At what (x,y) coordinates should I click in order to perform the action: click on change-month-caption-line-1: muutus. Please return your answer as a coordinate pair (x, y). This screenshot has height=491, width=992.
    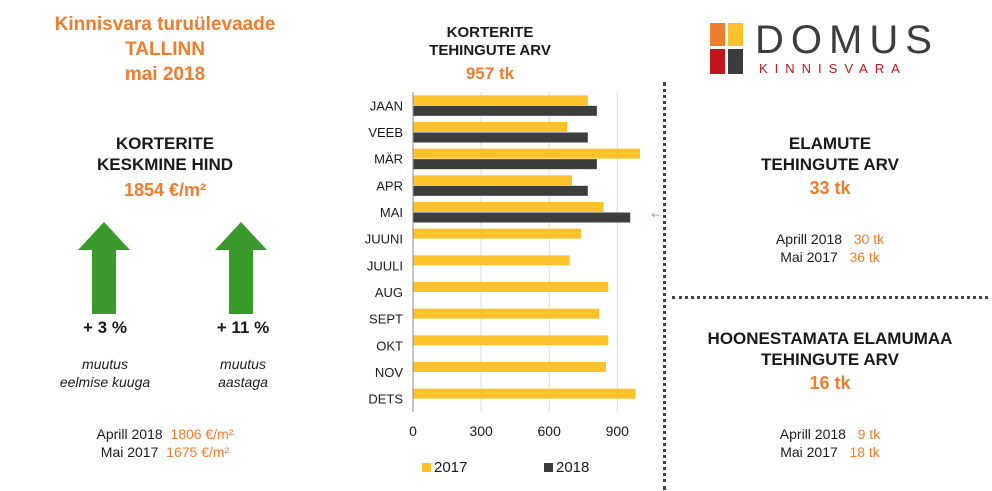
    Looking at the image, I should click on (105, 364).